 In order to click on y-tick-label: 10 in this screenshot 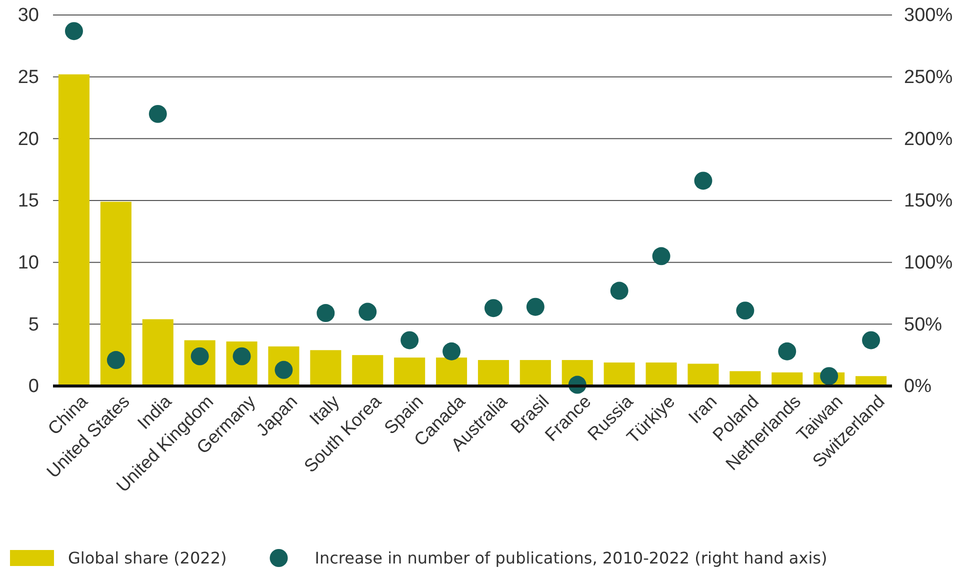, I will do `click(28, 263)`.